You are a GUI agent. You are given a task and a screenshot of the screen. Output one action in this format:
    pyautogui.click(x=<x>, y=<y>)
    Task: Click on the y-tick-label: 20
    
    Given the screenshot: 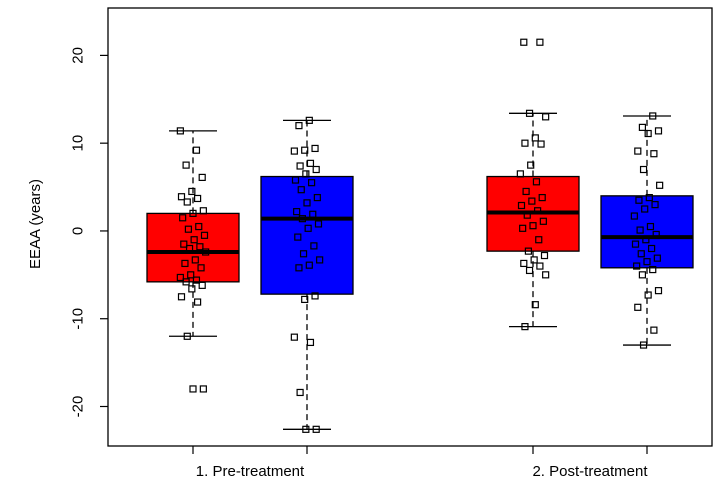 What is the action you would take?
    pyautogui.click(x=78, y=55)
    